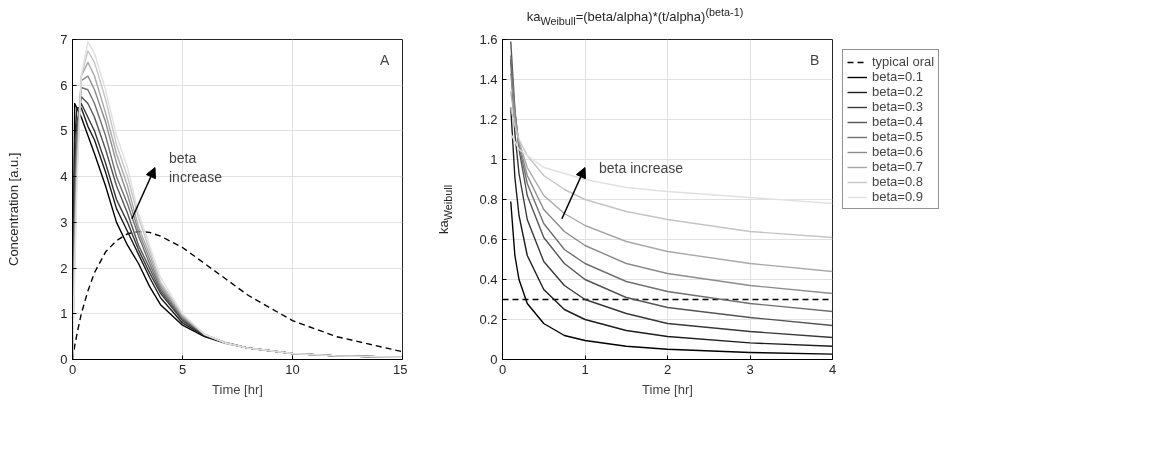 The image size is (1159, 473). Describe the element at coordinates (635, 17) in the screenshot. I see `chart-title: ka$_{Weibull}$=(beta/alpha)*(t/alpha)$^{(beta-1)}$` at that location.